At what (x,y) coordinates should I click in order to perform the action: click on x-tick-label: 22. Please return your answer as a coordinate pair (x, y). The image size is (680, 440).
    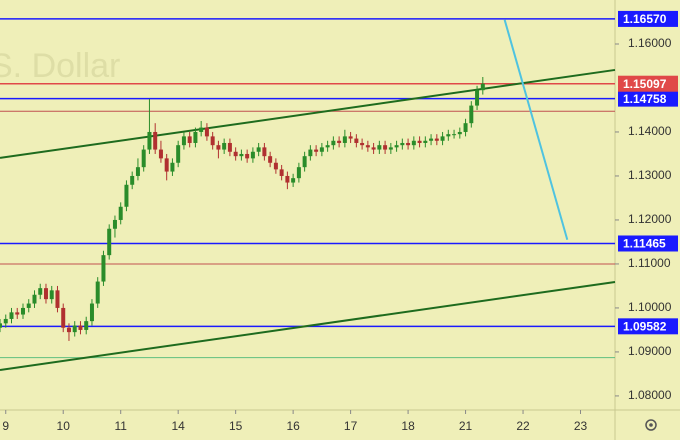
    Looking at the image, I should click on (523, 426).